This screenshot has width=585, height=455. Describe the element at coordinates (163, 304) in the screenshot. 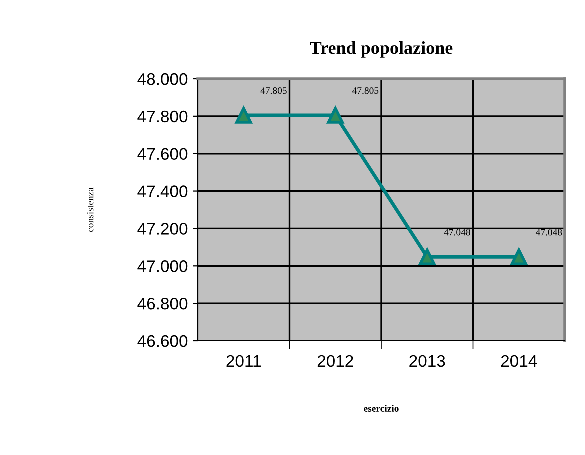

I see `y-tick-label: 46.800` at that location.